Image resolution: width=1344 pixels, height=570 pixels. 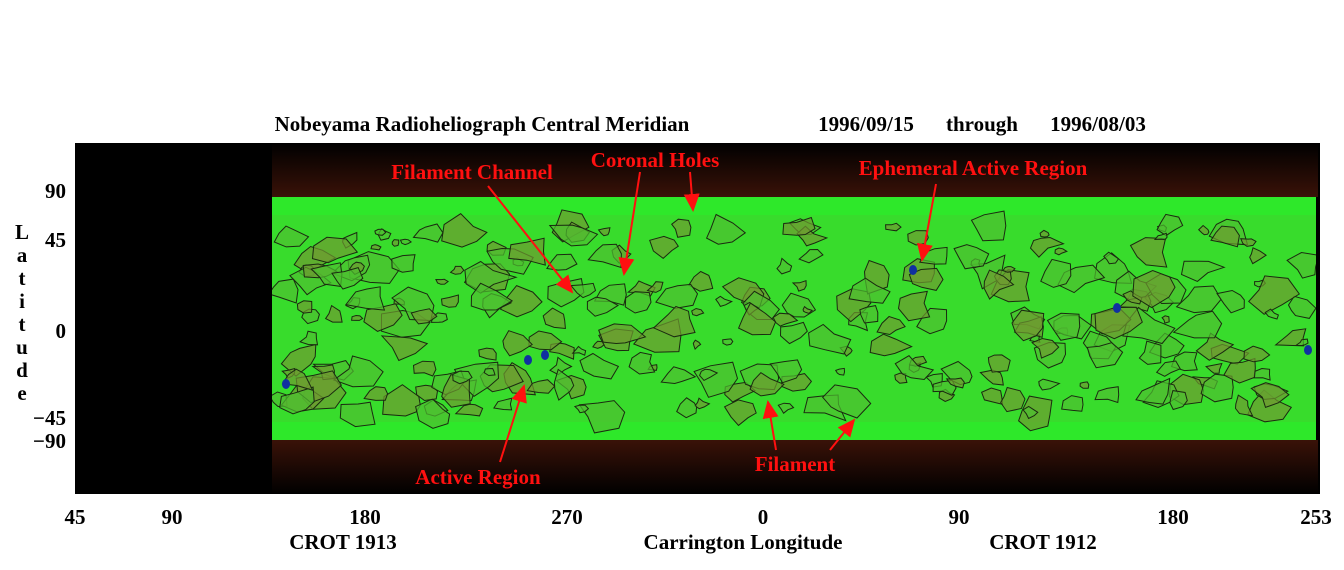 I want to click on y-tick-label: 0, so click(x=61, y=331).